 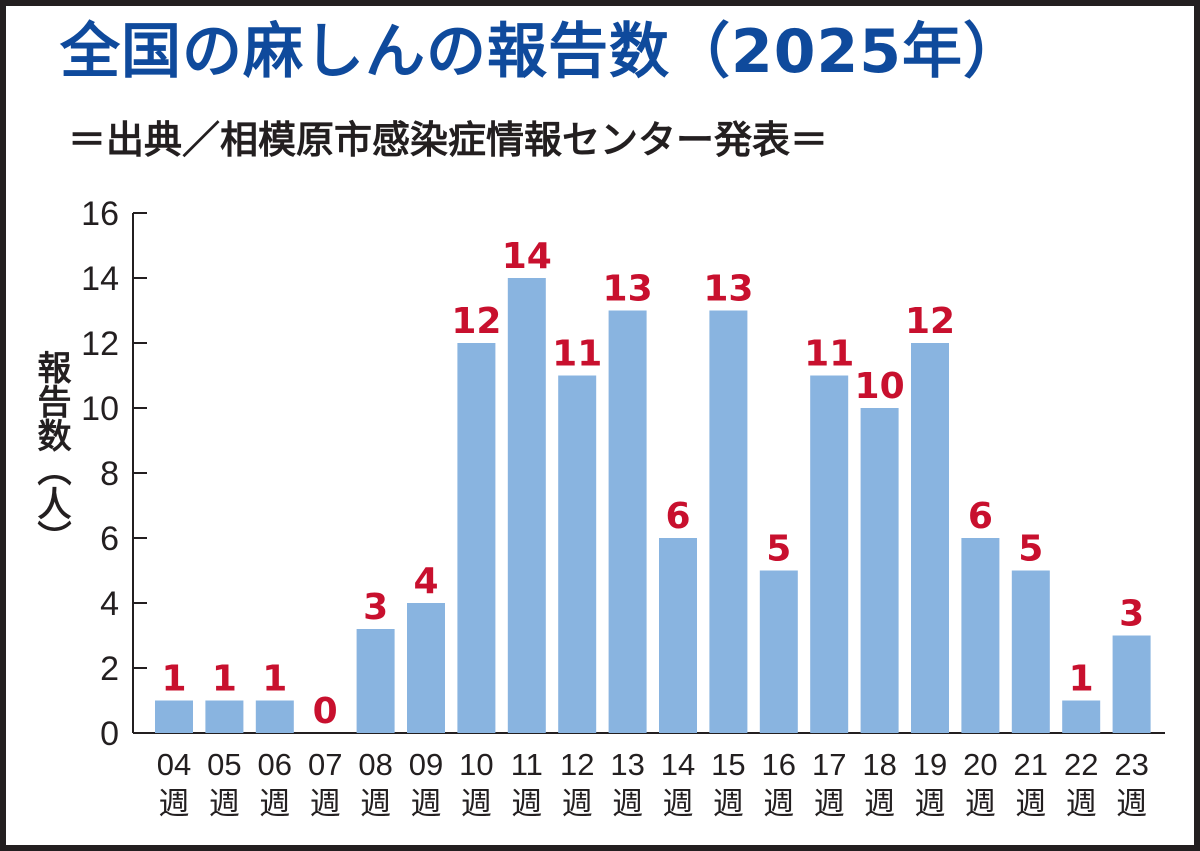 What do you see at coordinates (930, 764) in the screenshot?
I see `x-tick-label: 19` at bounding box center [930, 764].